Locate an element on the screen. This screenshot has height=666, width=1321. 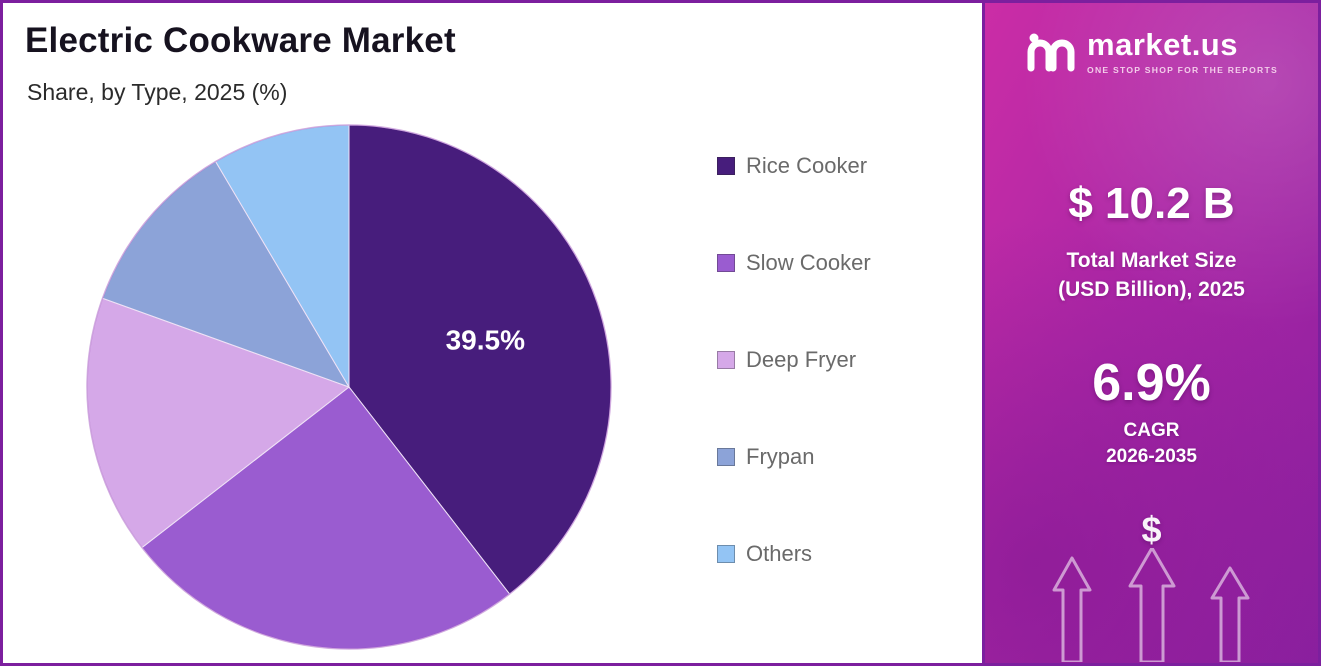
legend-label: Slow Cooker is located at coordinates (808, 262).